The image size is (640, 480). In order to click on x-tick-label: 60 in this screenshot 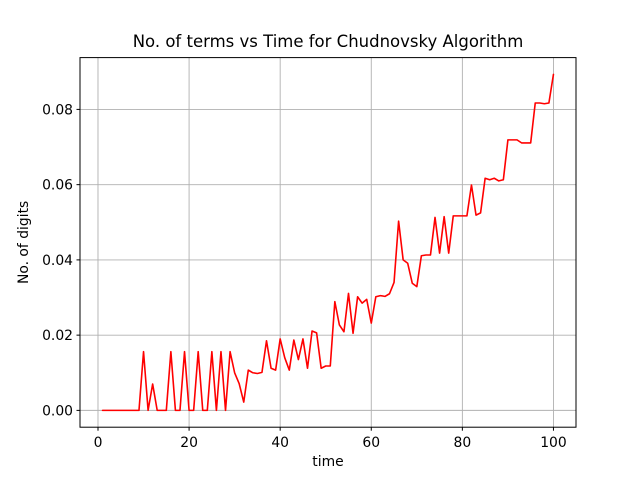, I will do `click(371, 443)`.